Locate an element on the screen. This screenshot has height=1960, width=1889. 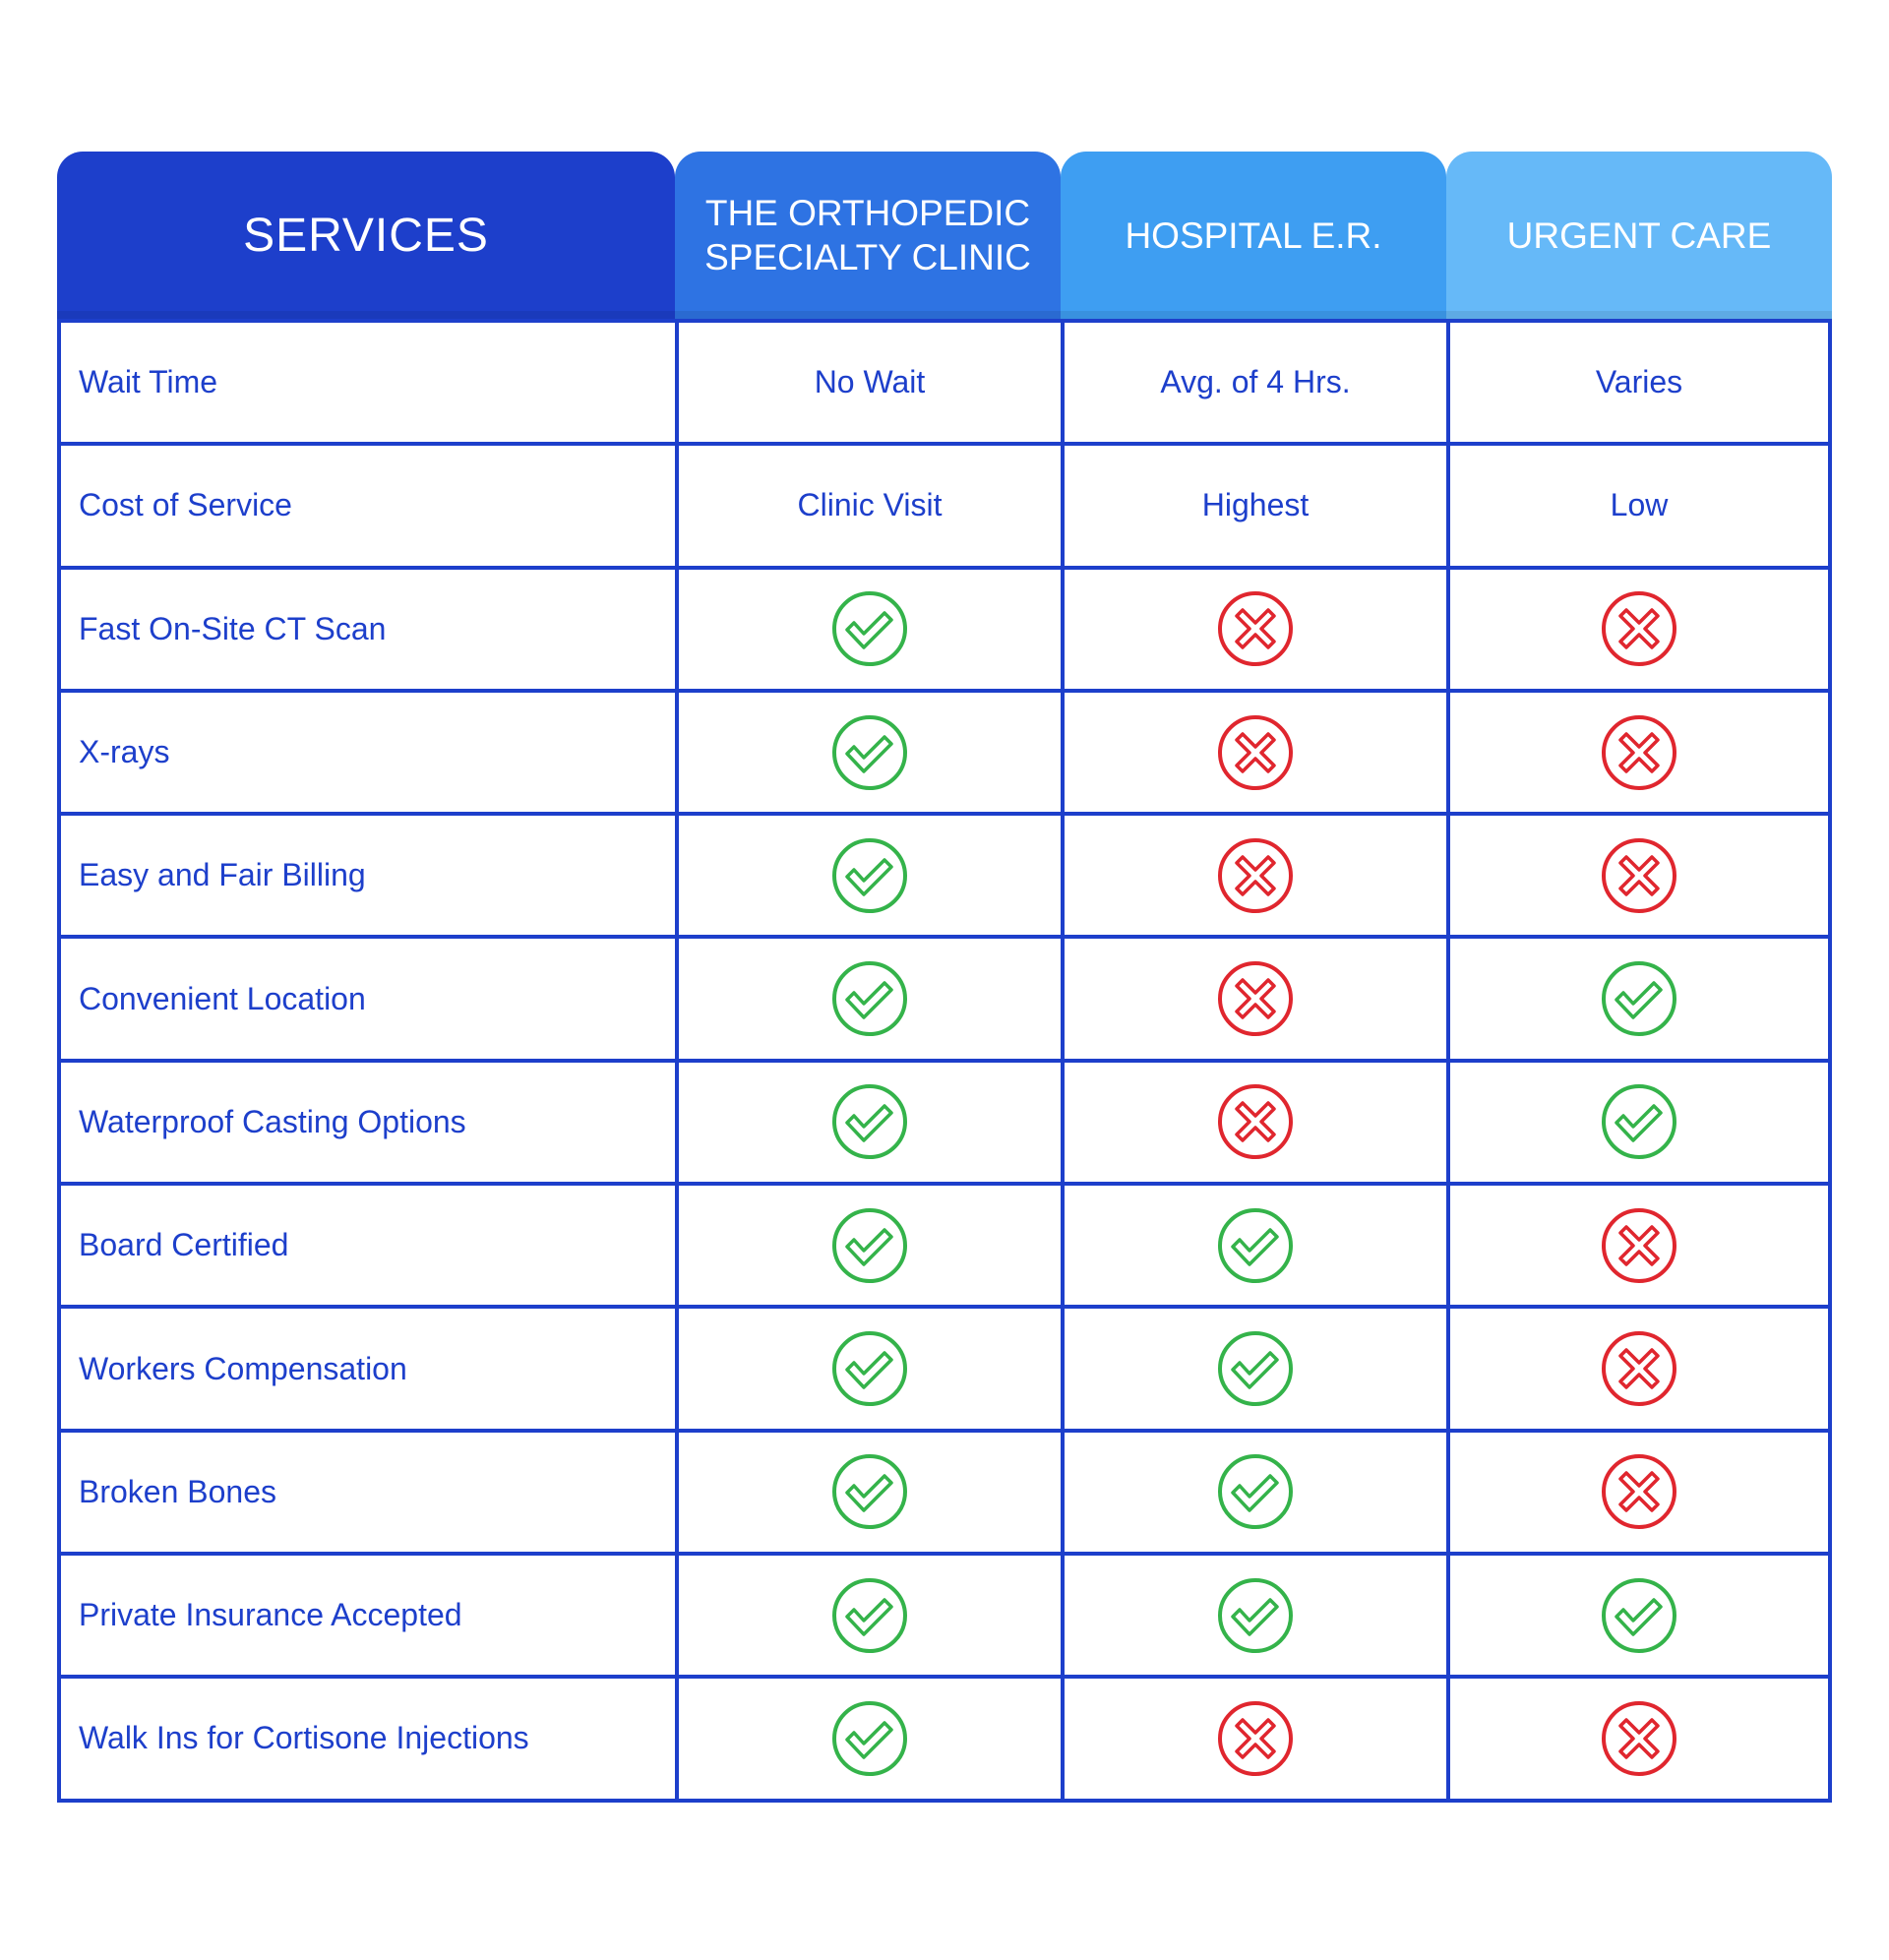
table-row: Convenient Location is located at coordinates (945, 997).